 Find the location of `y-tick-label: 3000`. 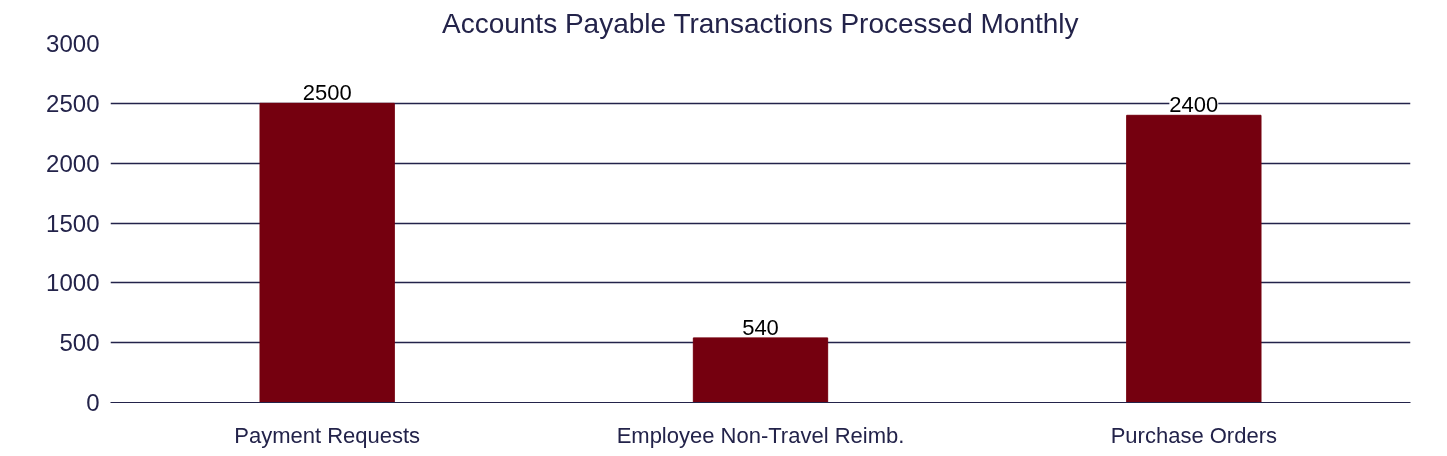

y-tick-label: 3000 is located at coordinates (73, 43).